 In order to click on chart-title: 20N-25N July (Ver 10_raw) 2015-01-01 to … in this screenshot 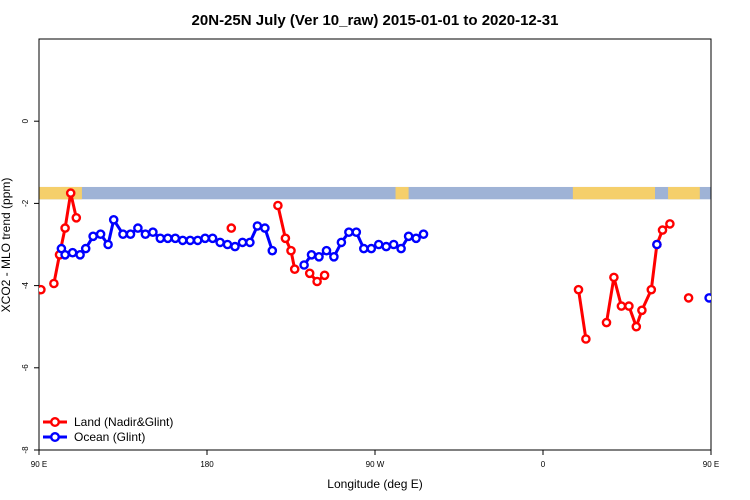, I will do `click(375, 20)`.